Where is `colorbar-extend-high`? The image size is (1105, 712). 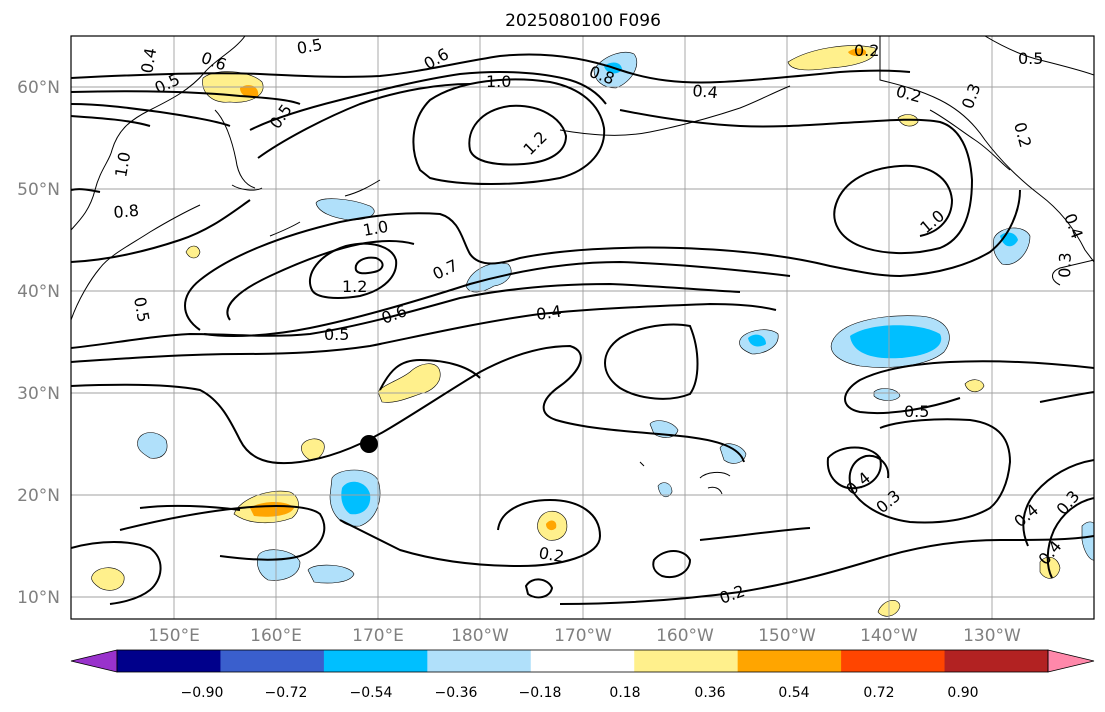 colorbar-extend-high is located at coordinates (1071, 661).